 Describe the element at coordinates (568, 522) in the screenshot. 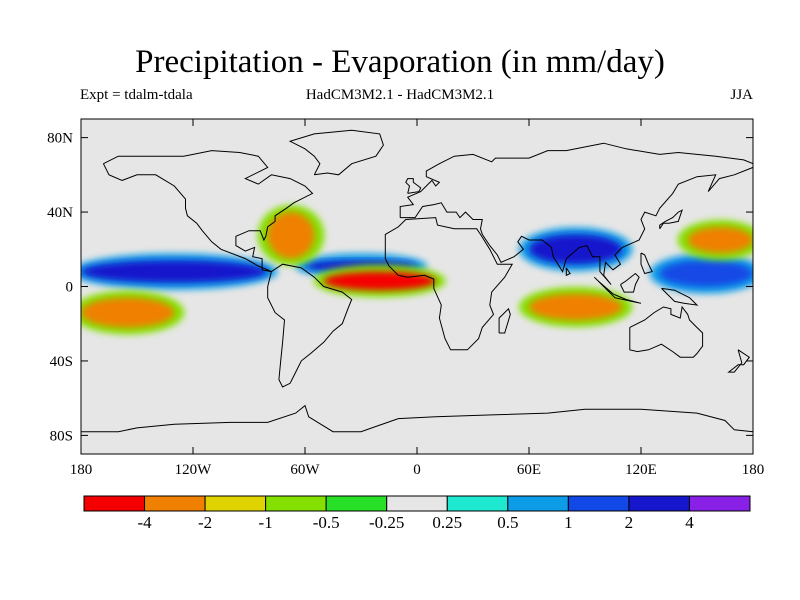

I see `colorbar-label: 1` at that location.